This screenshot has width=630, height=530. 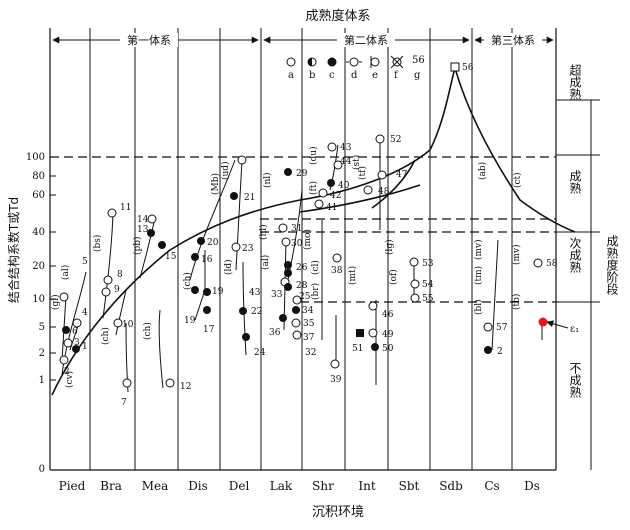 I want to click on env-lak: Lak, so click(x=281, y=486).